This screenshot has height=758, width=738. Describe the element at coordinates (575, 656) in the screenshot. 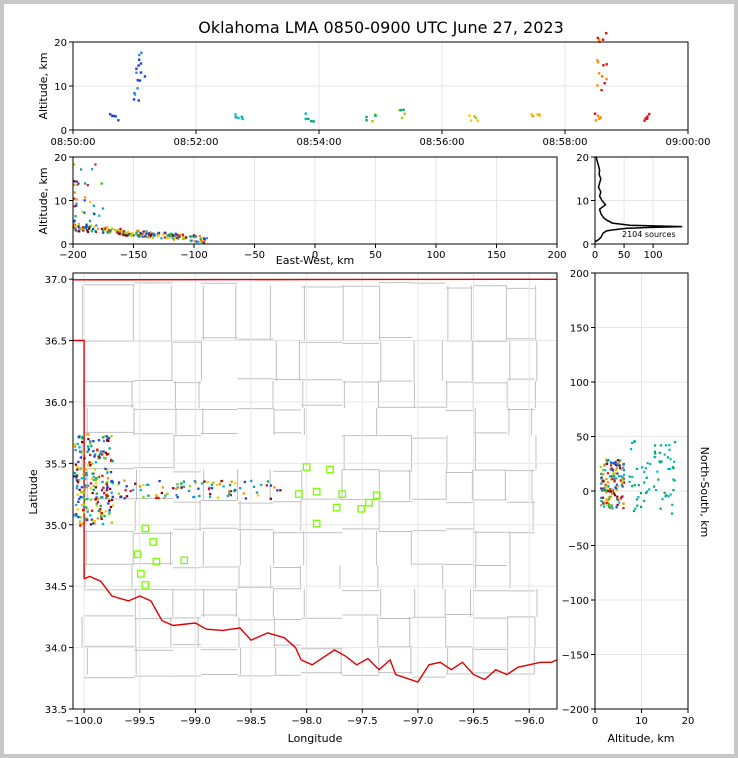

I see `altitude-ns-ytick-label: −150` at that location.